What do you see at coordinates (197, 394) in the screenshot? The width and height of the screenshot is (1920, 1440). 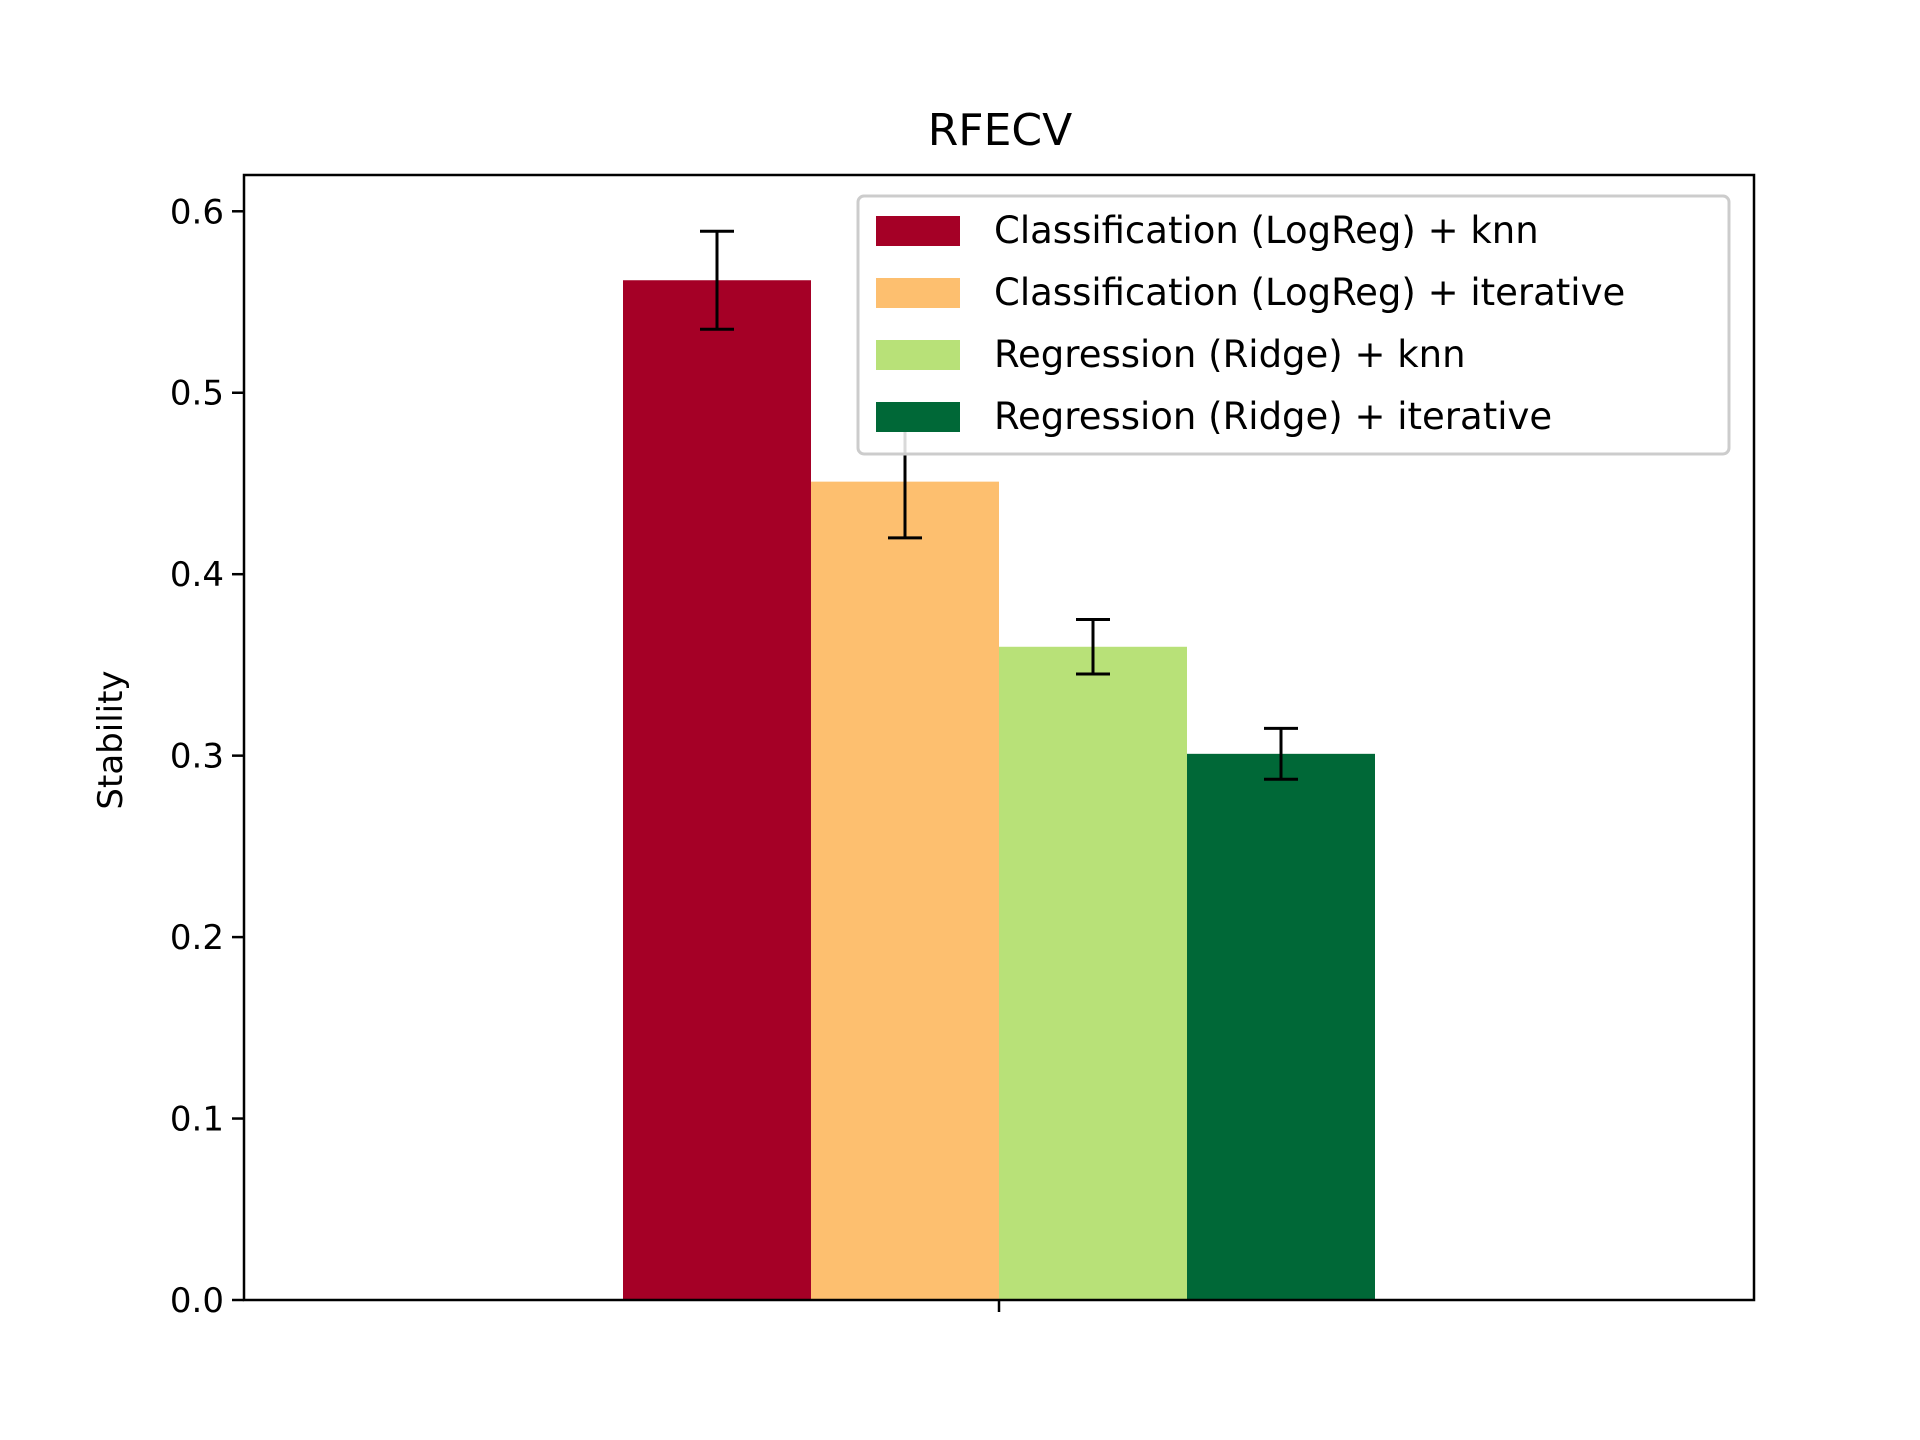 I see `y-tick-label: 0.5` at bounding box center [197, 394].